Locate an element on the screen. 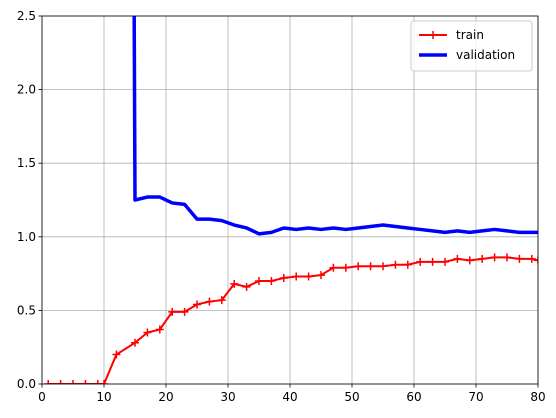  x-tick-label: 80 is located at coordinates (537, 397).